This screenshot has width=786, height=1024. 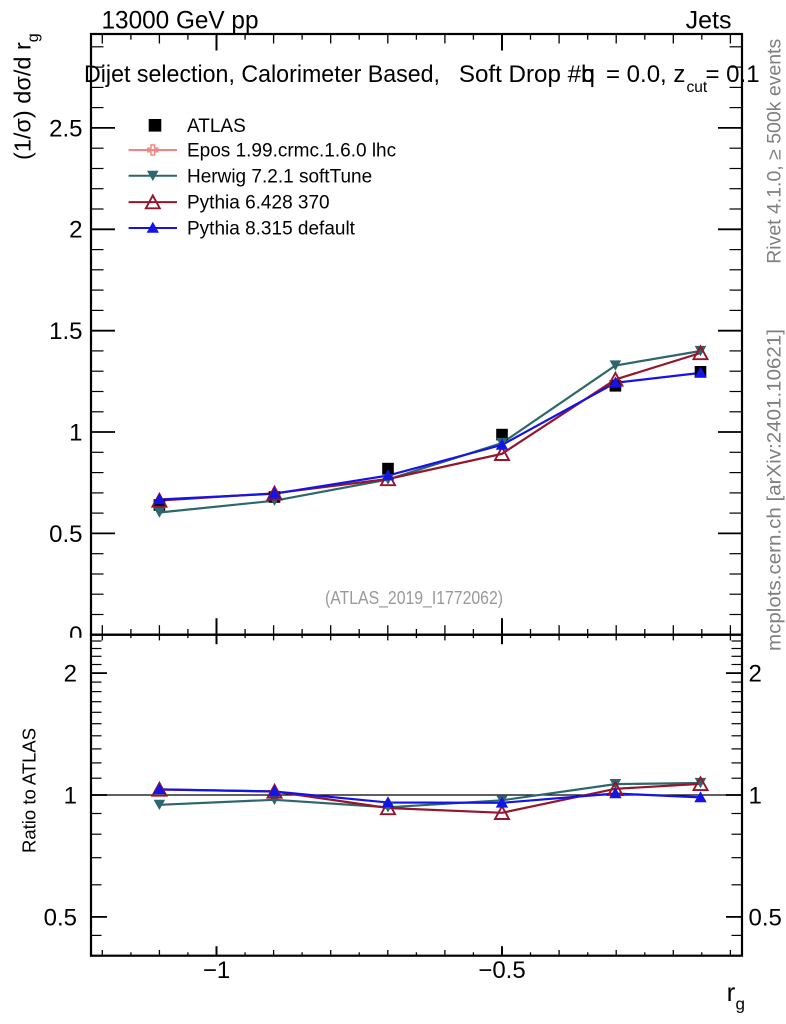 What do you see at coordinates (775, 490) in the screenshot?
I see `svg-text:mcplots.cern.ch [arXiv:2401.10: mcplots.cern.ch [arXiv:2401.10621]` at bounding box center [775, 490].